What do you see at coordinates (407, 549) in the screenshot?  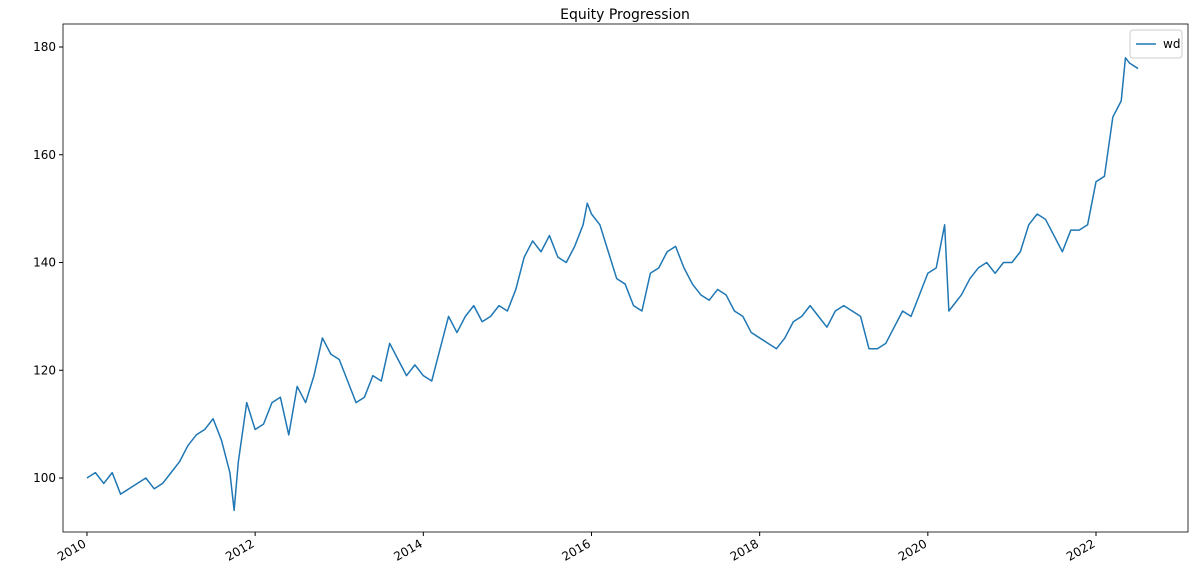 I see `x-tick-label: 2014` at bounding box center [407, 549].